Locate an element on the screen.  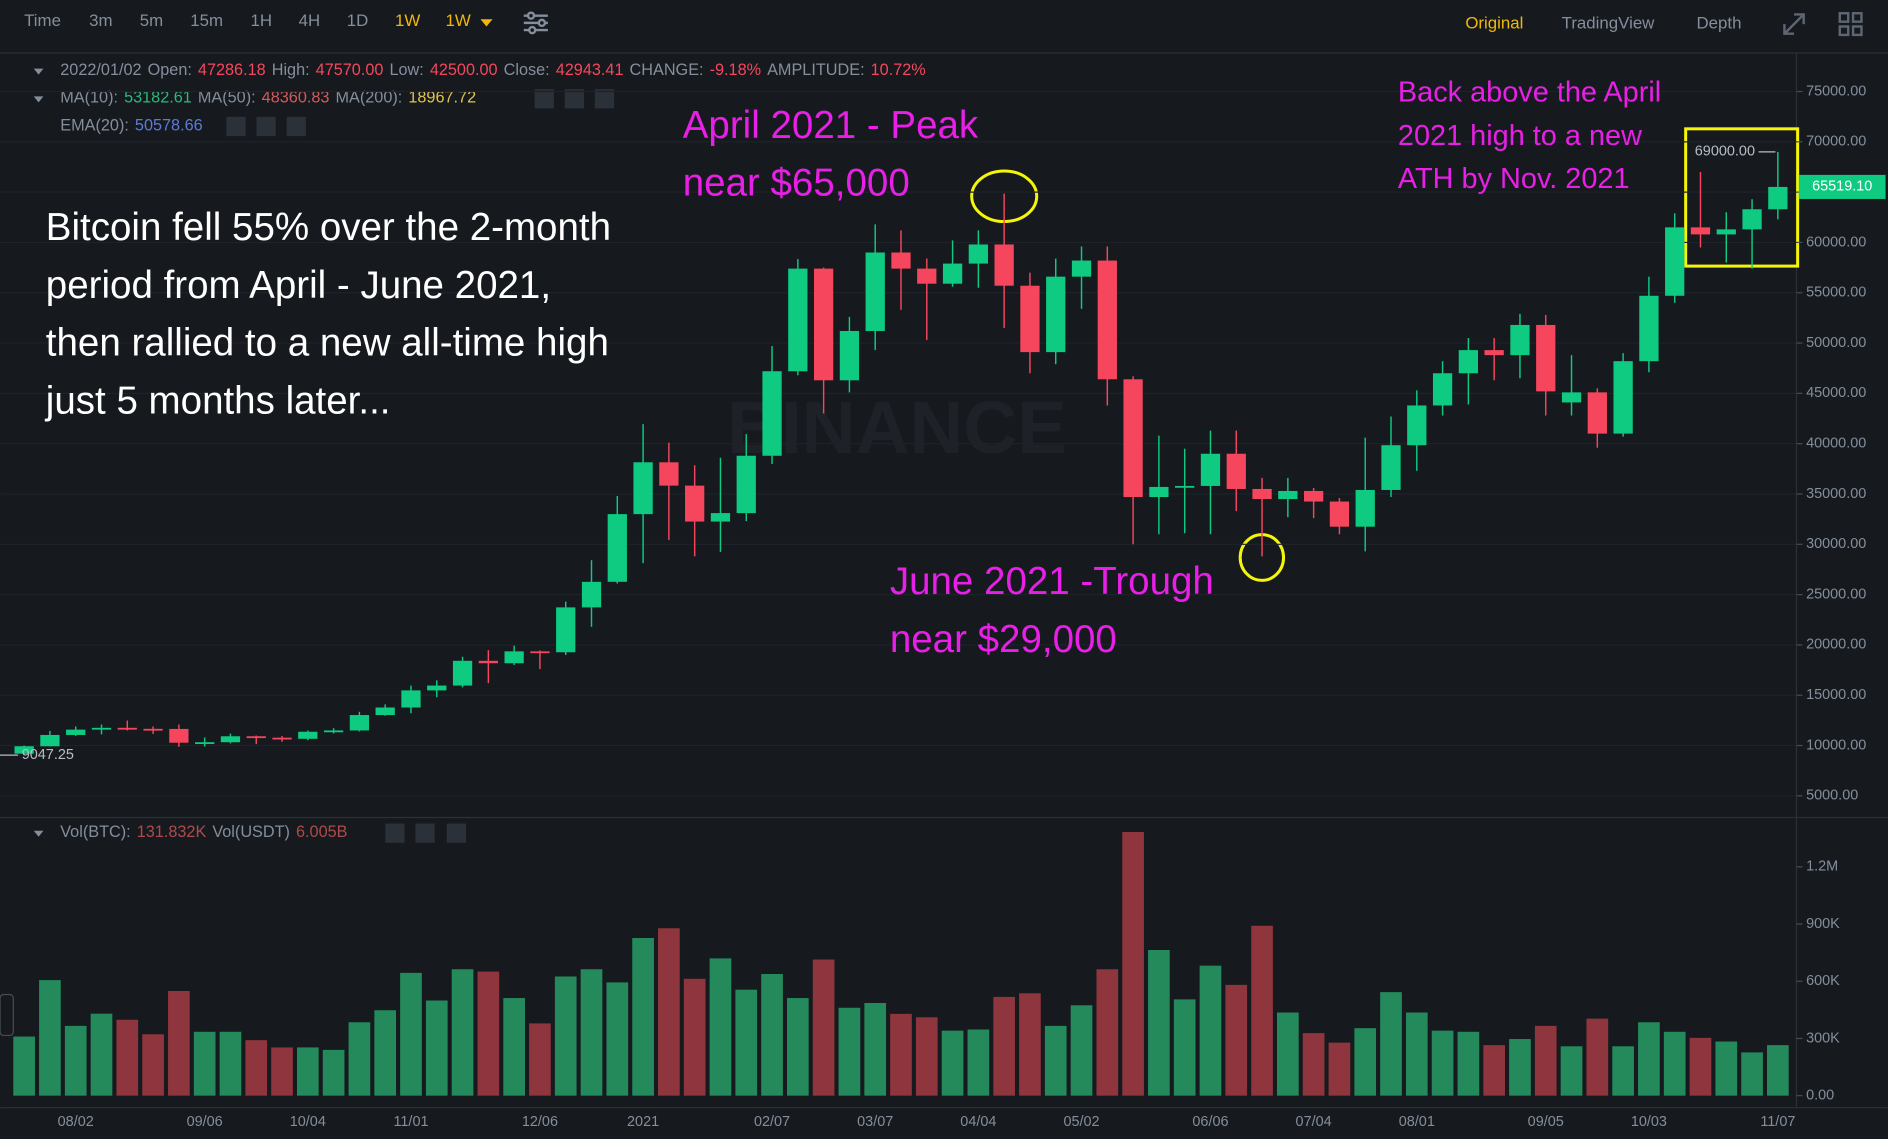
legend-item: 47286.18 is located at coordinates (232, 70).